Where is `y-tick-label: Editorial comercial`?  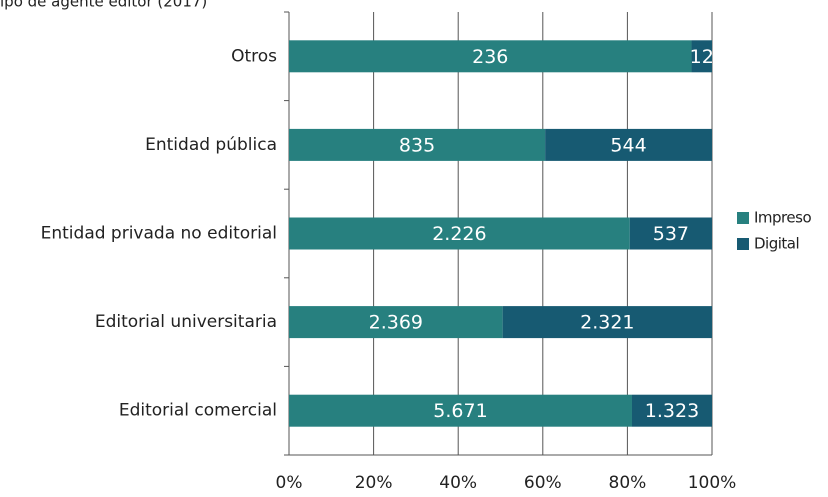 y-tick-label: Editorial comercial is located at coordinates (198, 411).